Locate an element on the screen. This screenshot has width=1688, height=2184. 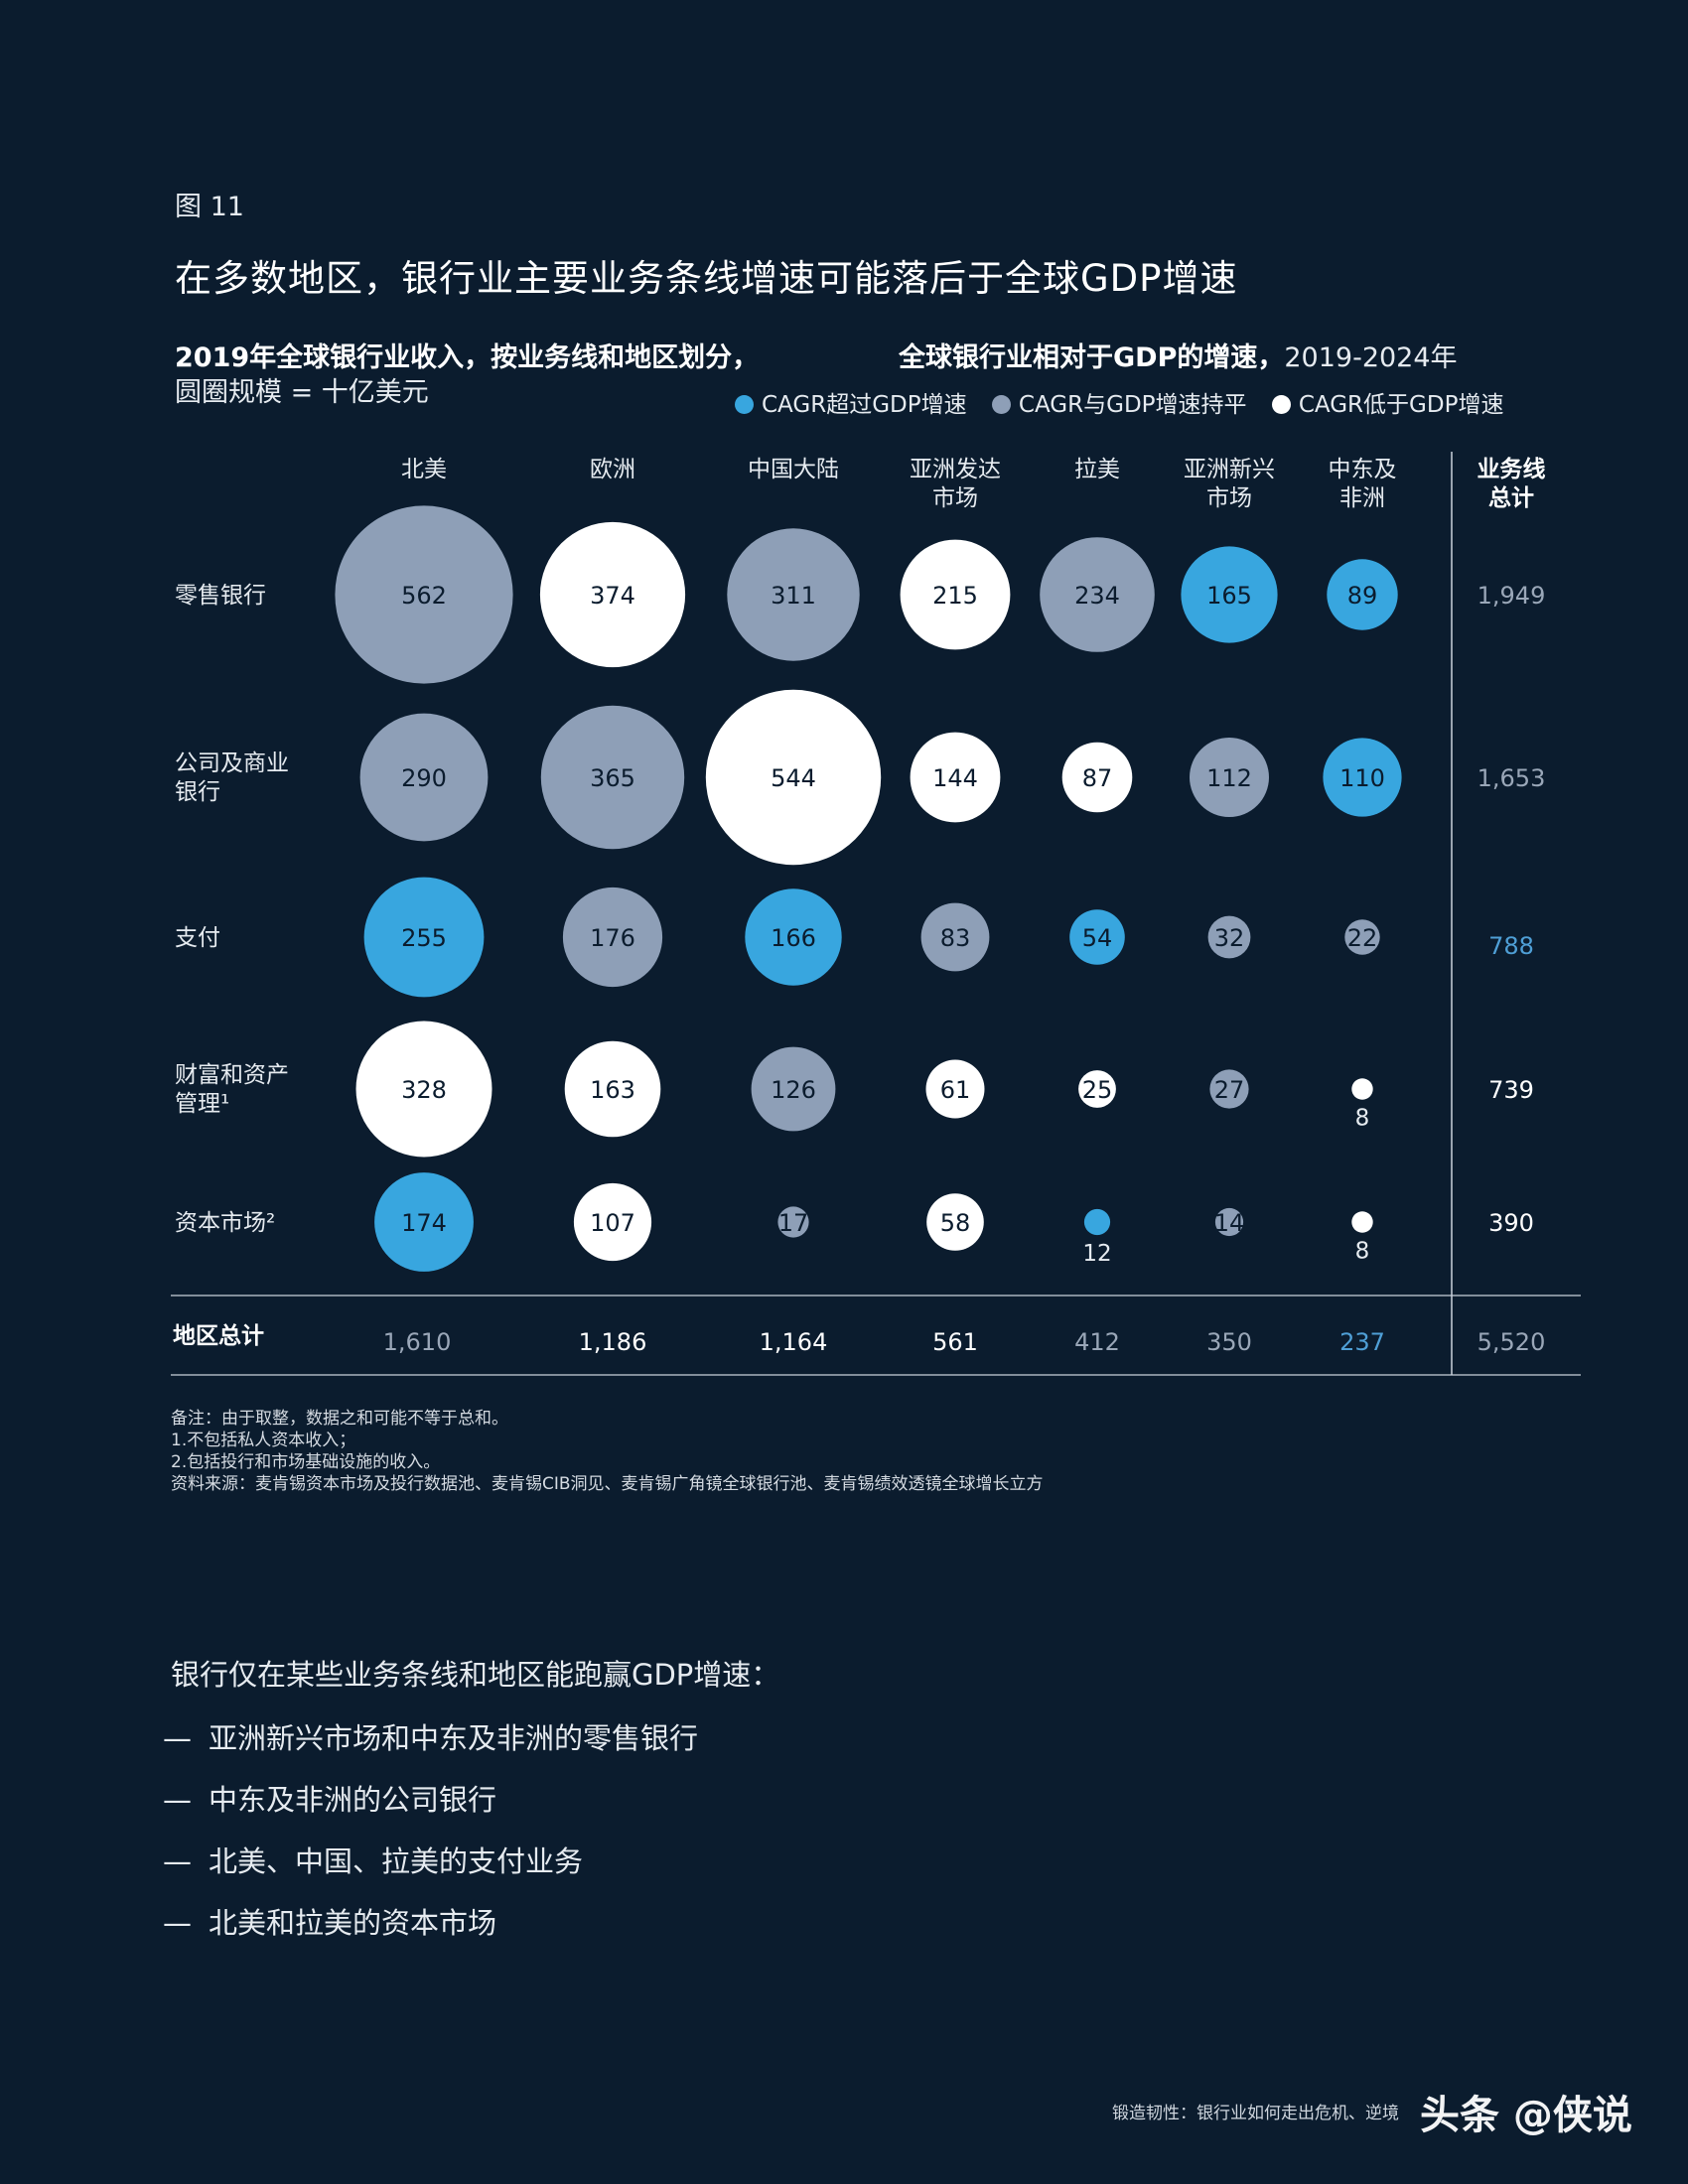
legend-item-par: CAGR与GDP增速持平 is located at coordinates (1119, 402).